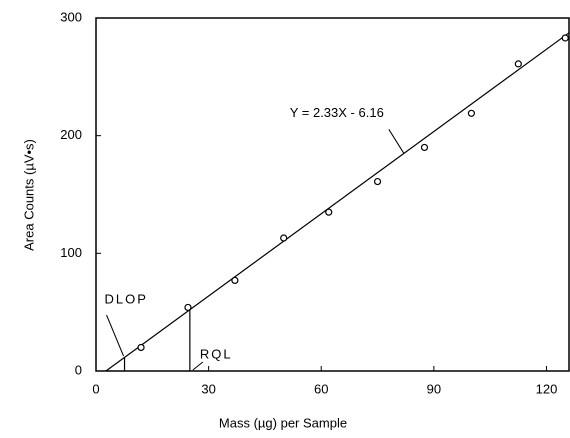  What do you see at coordinates (71, 134) in the screenshot?
I see `y-tick-label: 200` at bounding box center [71, 134].